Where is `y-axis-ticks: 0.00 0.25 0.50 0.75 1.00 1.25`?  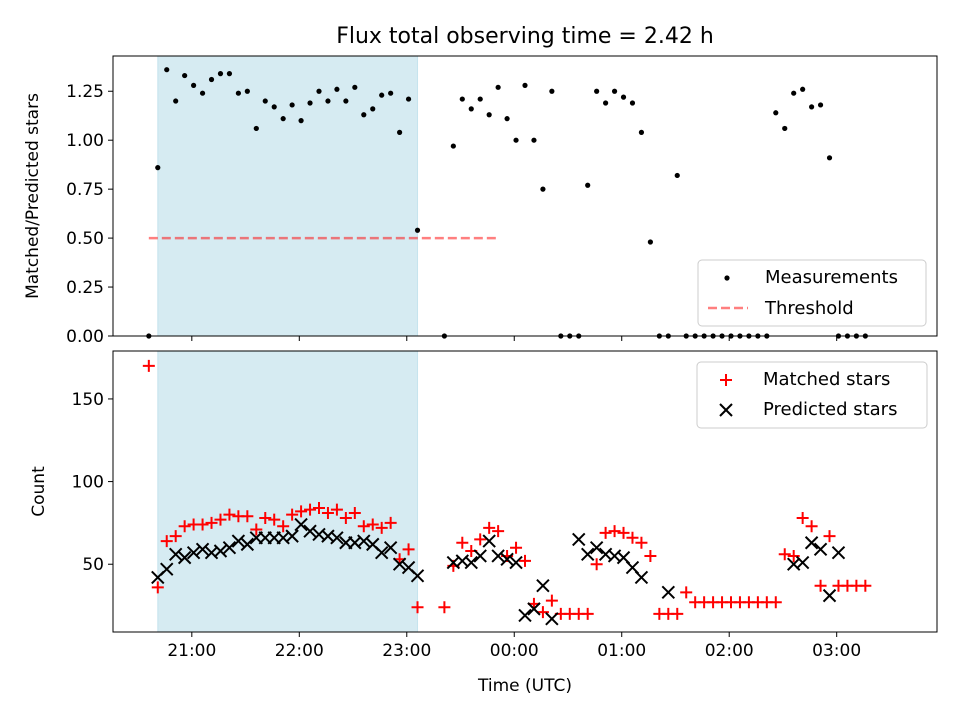
y-axis-ticks: 0.00 0.25 0.50 0.75 1.00 1.25 is located at coordinates (89, 214).